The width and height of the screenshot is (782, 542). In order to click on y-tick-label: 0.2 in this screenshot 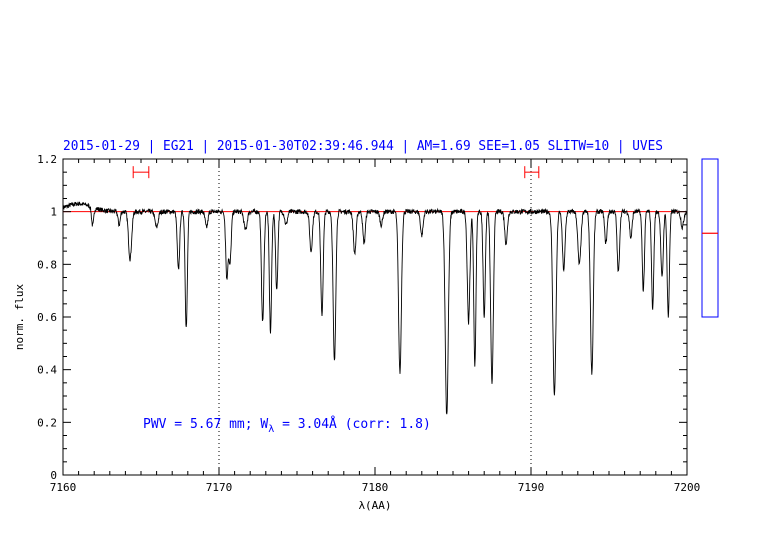, I will do `click(47, 422)`.